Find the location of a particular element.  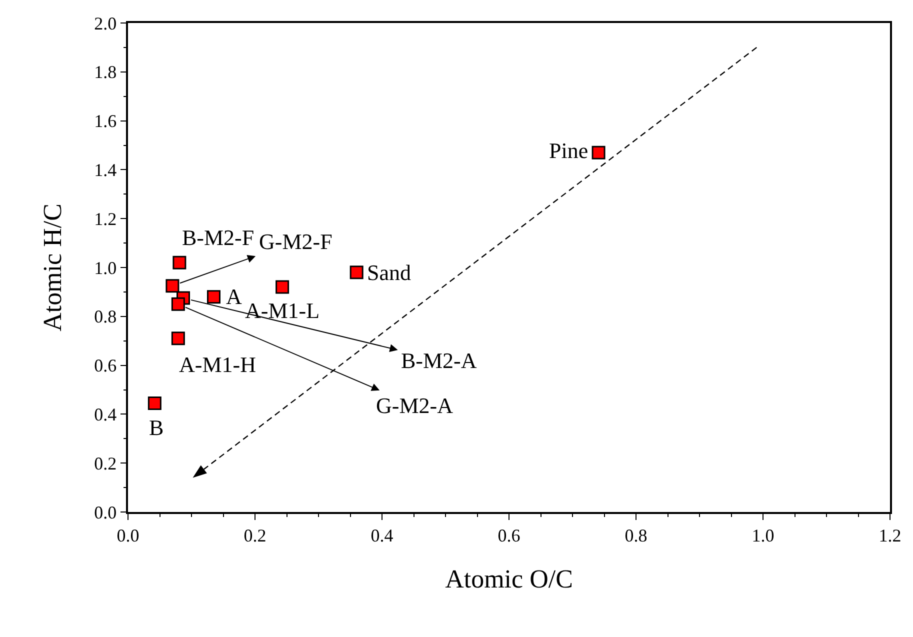

y-tick-label: 0.0 is located at coordinates (105, 512).